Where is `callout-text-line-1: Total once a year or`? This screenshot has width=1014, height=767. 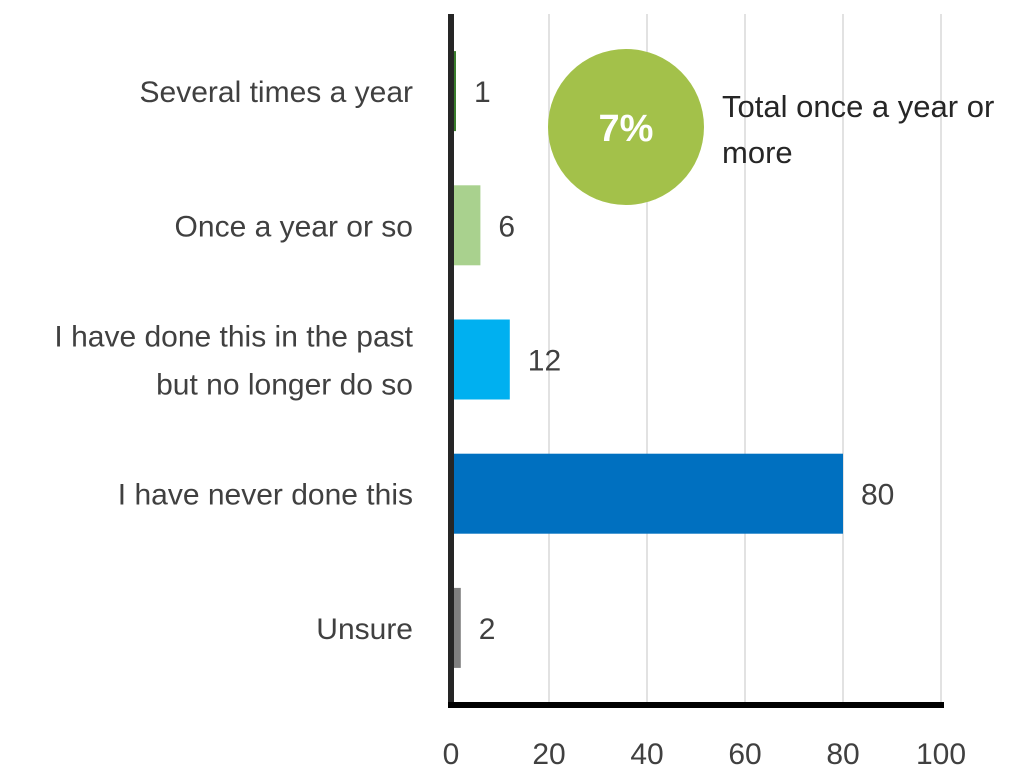
callout-text-line-1: Total once a year or is located at coordinates (858, 106).